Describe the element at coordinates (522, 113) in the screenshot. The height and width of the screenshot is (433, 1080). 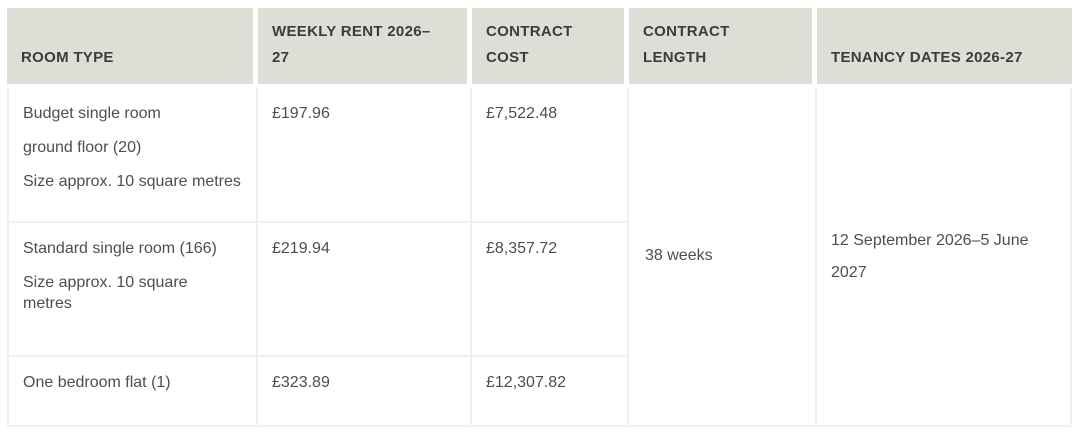
I see `contract-cost-value: £7,522.48` at that location.